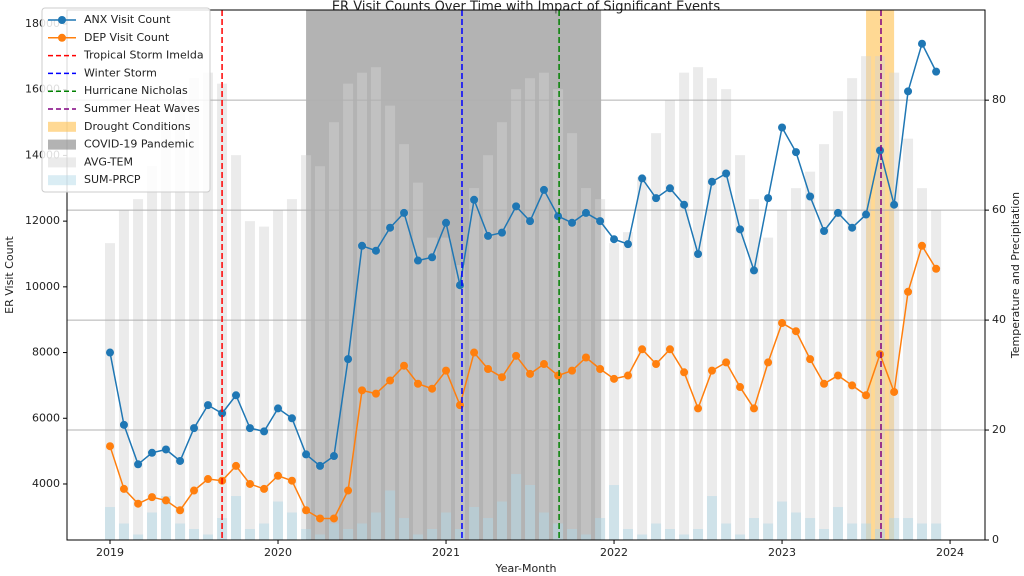  Describe the element at coordinates (139, 144) in the screenshot. I see `legend-label: COVID-19 Pandemic` at that location.